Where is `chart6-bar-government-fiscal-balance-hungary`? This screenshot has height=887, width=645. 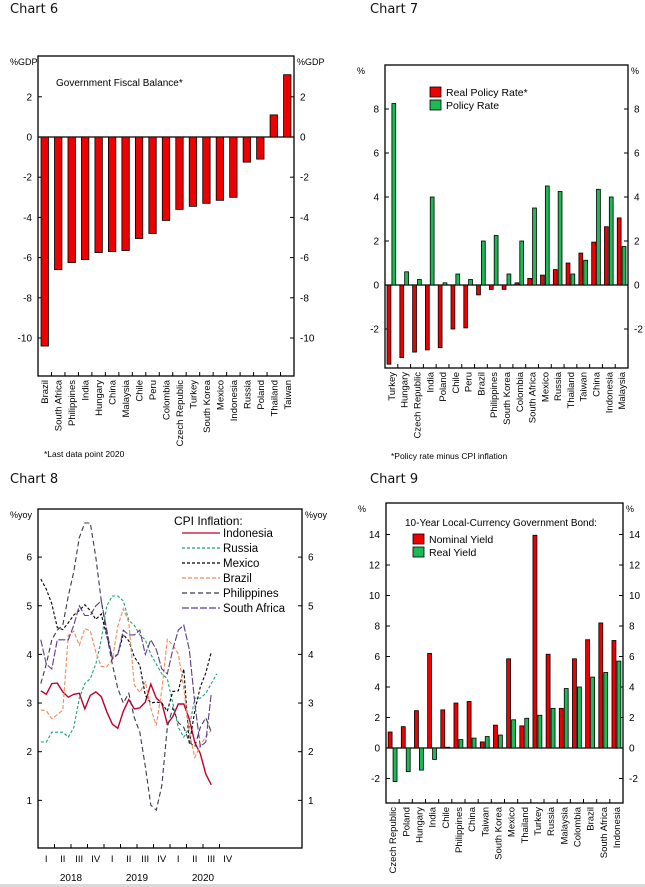
chart6-bar-government-fiscal-balance-hungary is located at coordinates (98, 194).